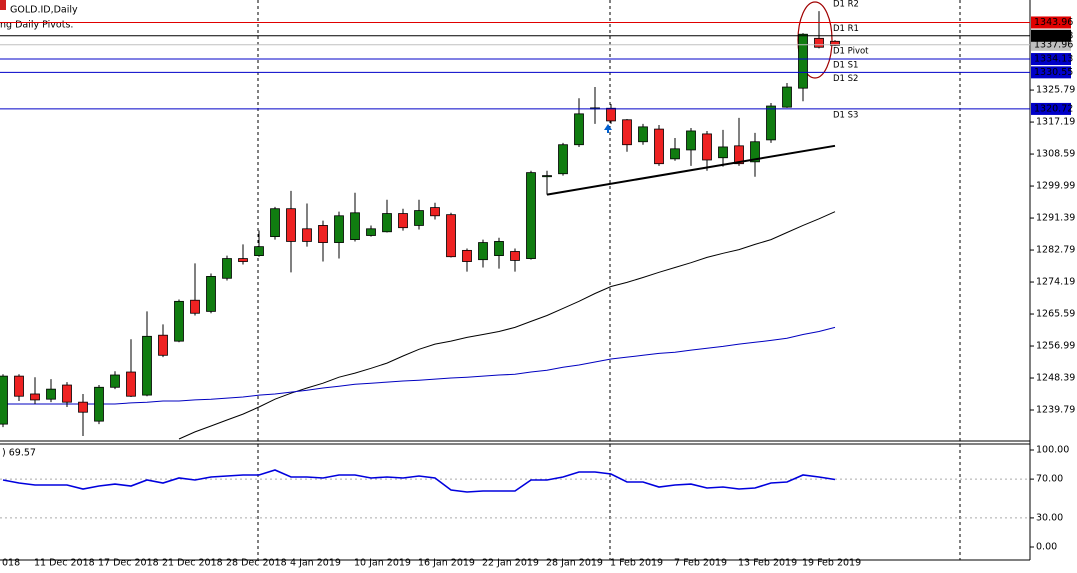 The image size is (1077, 573). What do you see at coordinates (608, 128) in the screenshot?
I see `arrow-marker` at bounding box center [608, 128].